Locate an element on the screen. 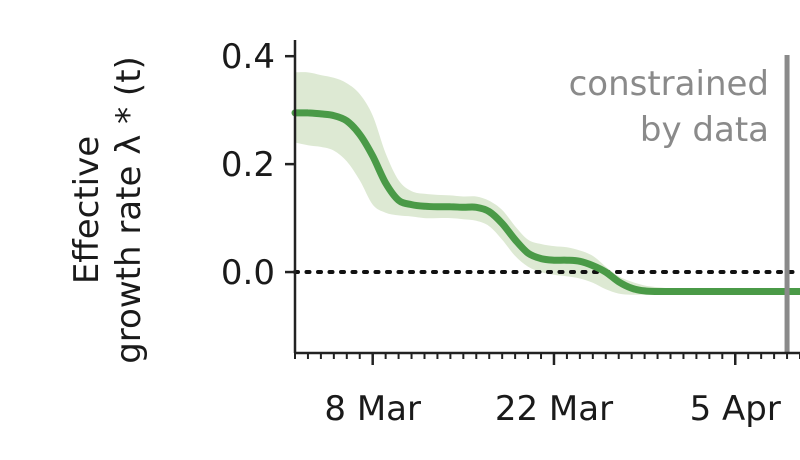 The height and width of the screenshot is (460, 800). y-axis-title-line2: growth rate λ * (t) is located at coordinates (129, 210).